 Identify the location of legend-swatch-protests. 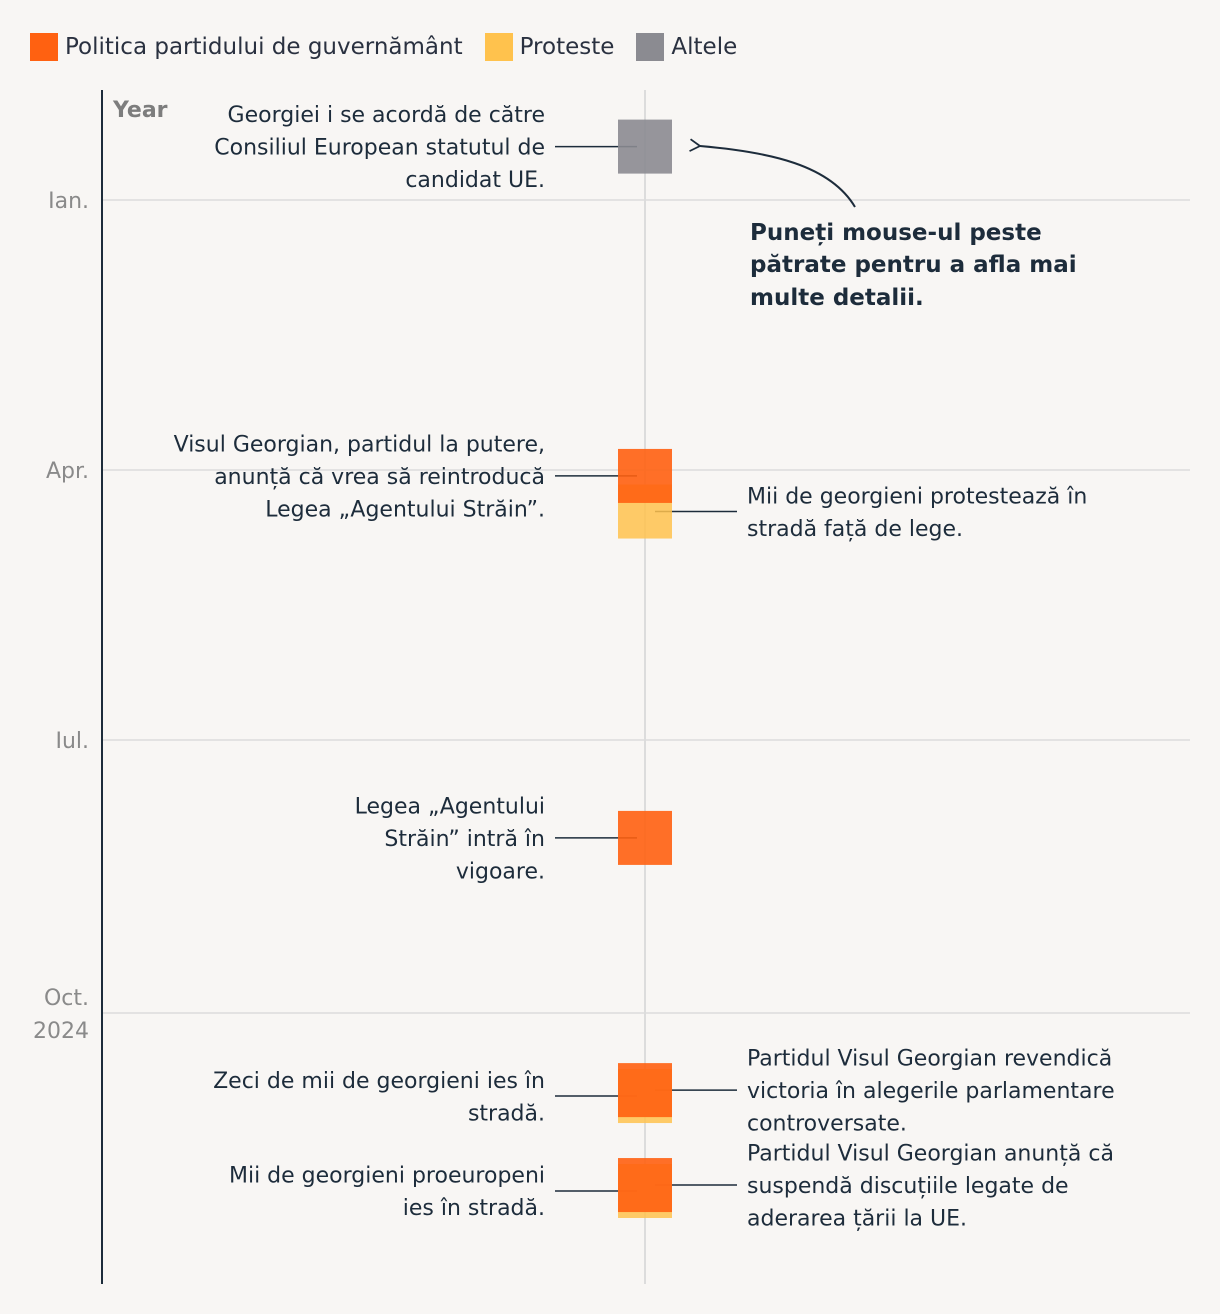
(498, 47).